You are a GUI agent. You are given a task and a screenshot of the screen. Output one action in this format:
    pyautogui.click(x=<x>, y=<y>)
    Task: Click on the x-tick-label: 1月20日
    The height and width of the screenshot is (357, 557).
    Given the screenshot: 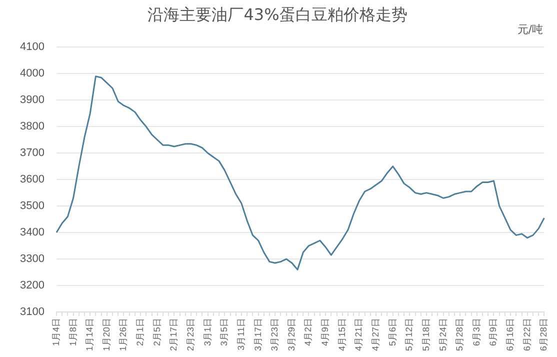 What is the action you would take?
    pyautogui.click(x=106, y=335)
    